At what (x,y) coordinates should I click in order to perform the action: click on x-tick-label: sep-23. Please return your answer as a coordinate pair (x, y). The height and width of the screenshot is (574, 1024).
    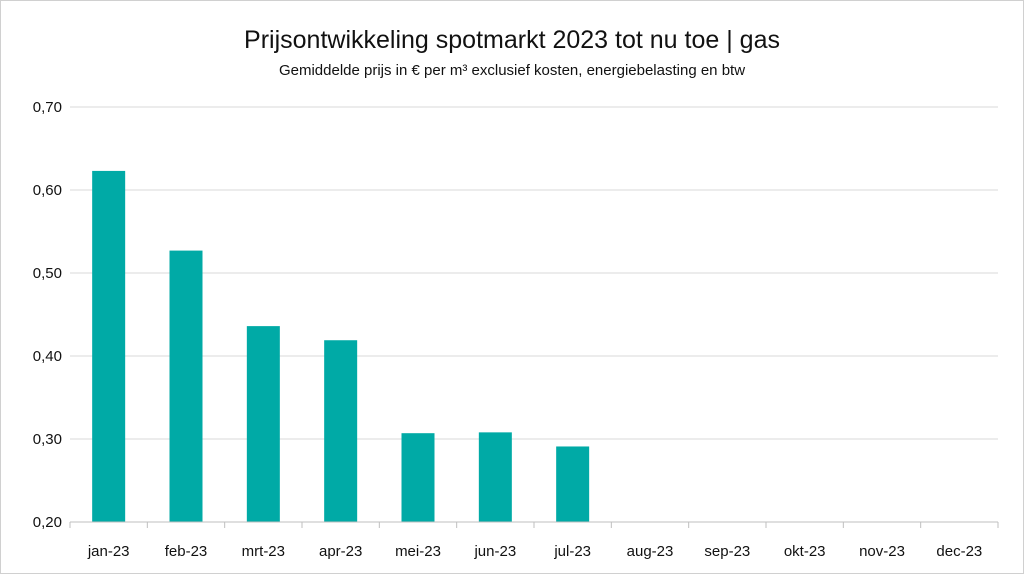
    Looking at the image, I should click on (727, 551).